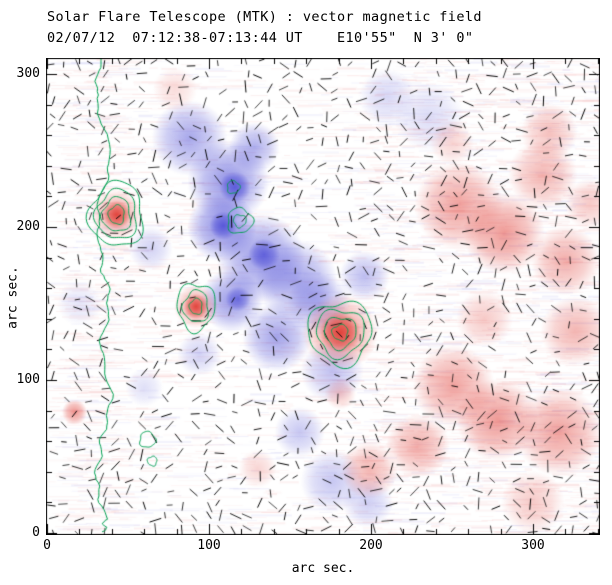 This screenshot has height=585, width=612. Describe the element at coordinates (28, 379) in the screenshot. I see `y-tick-label: 100` at that location.